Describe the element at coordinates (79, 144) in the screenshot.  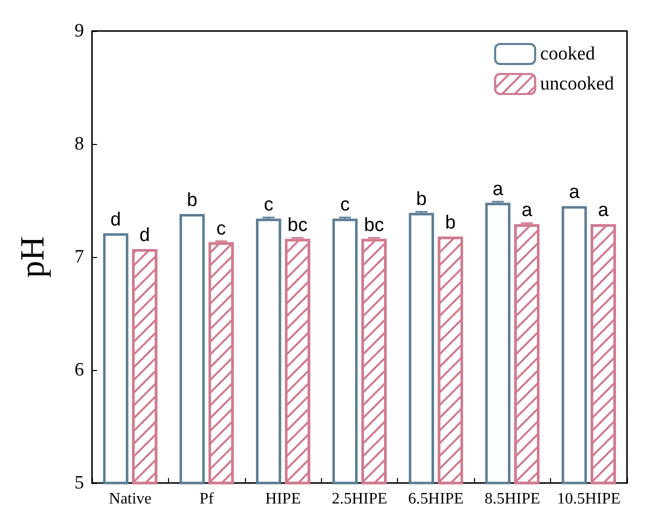
I see `y-tick-label: 8` at that location.